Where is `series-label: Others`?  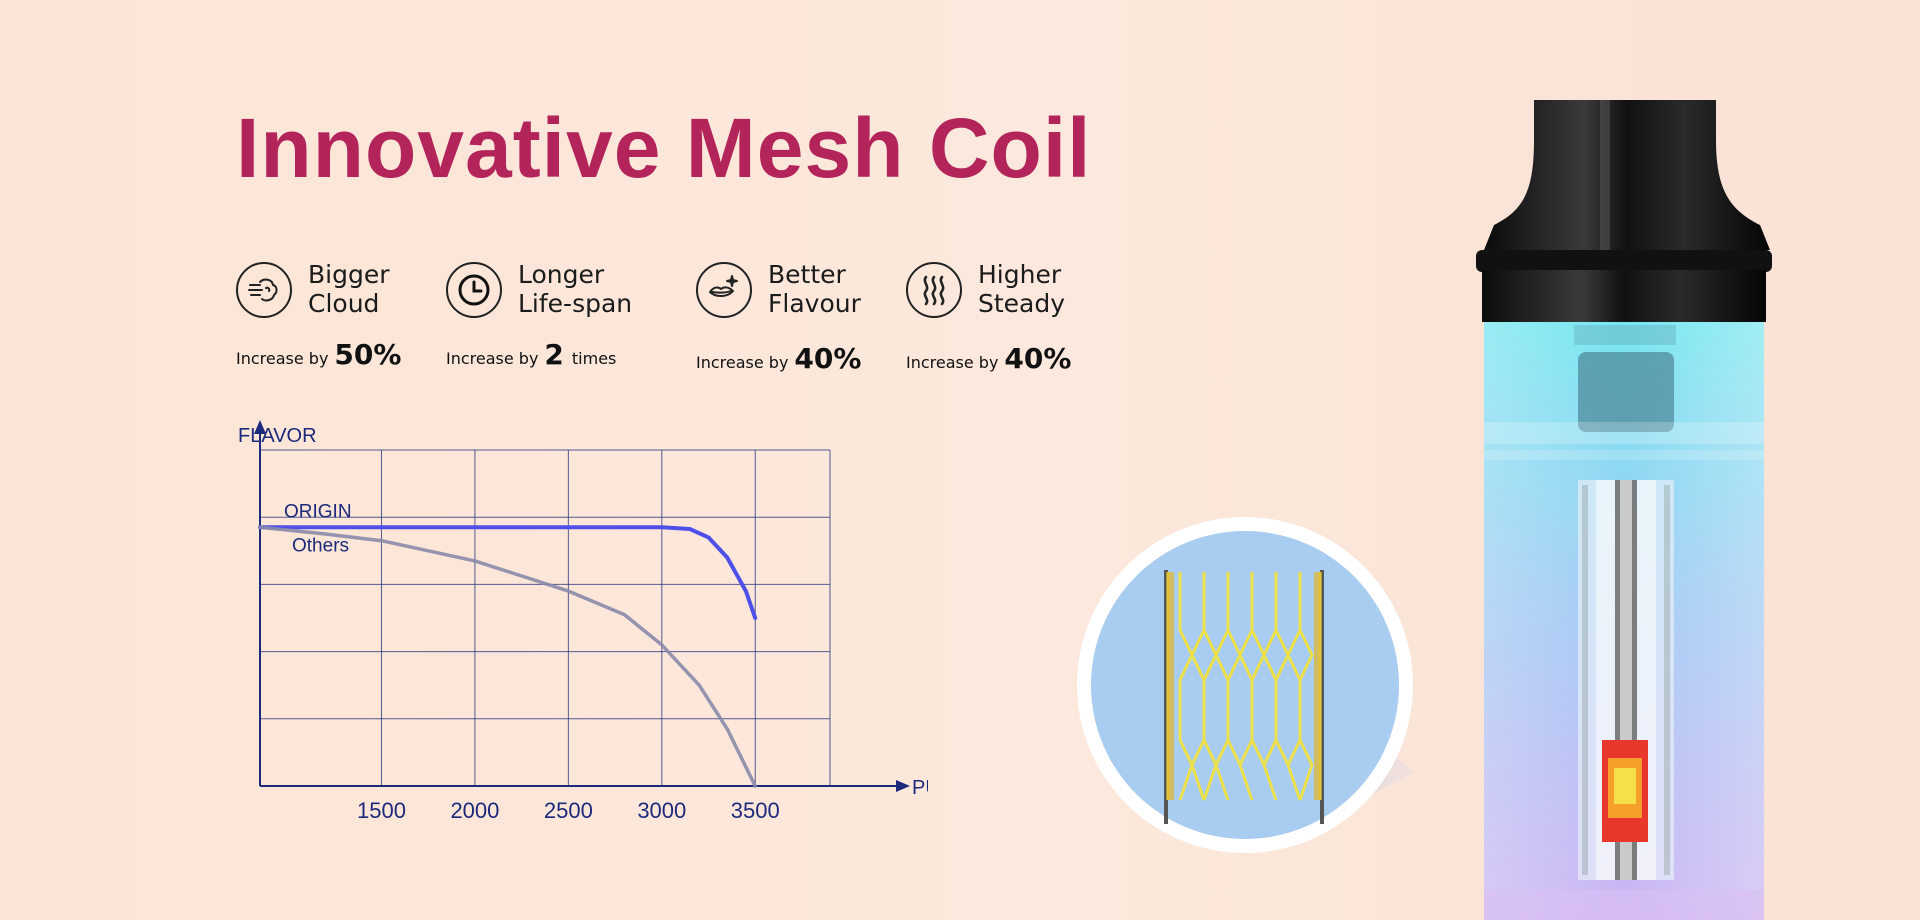
series-label: Others is located at coordinates (320, 545).